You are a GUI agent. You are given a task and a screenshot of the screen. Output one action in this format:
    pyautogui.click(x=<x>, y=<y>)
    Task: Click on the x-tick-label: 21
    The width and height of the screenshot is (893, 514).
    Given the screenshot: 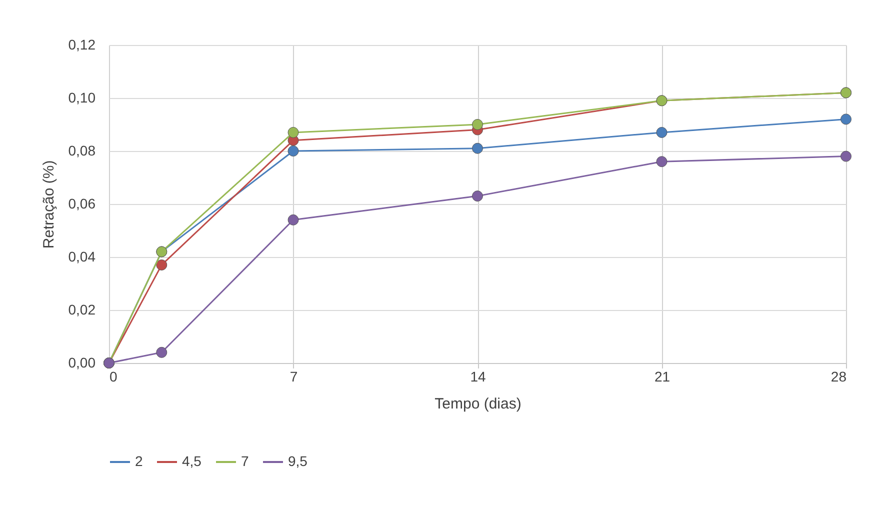 What is the action you would take?
    pyautogui.click(x=662, y=376)
    